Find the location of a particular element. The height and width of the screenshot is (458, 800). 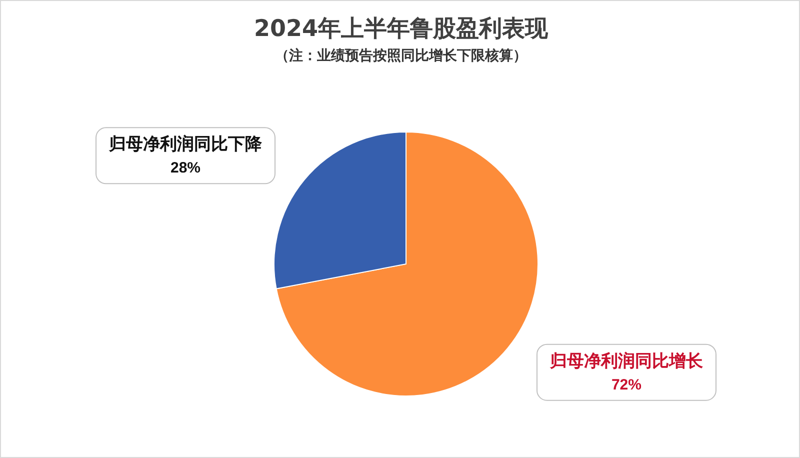

slice-label: 归母净利润同比下降 is located at coordinates (186, 144).